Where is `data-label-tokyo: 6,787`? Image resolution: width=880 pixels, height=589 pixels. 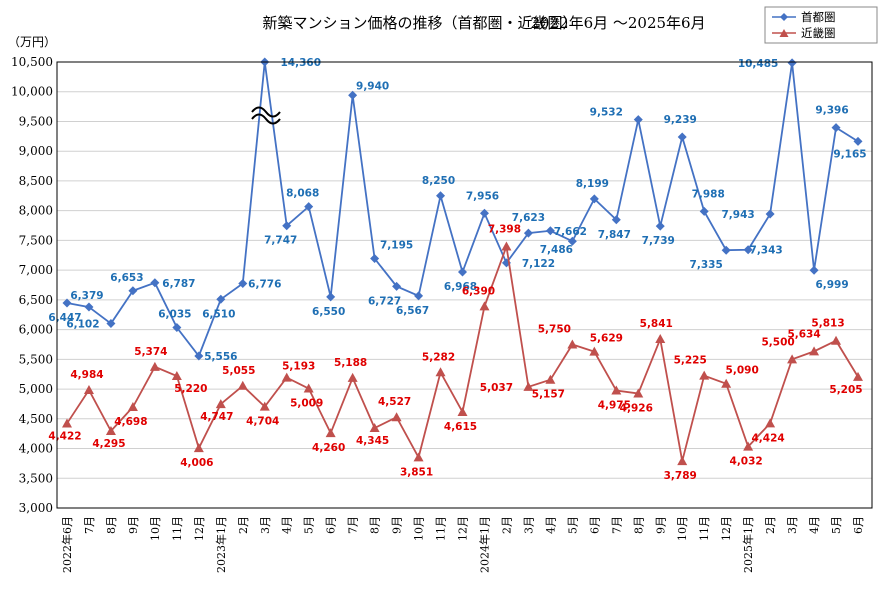
data-label-tokyo: 6,787 is located at coordinates (178, 284).